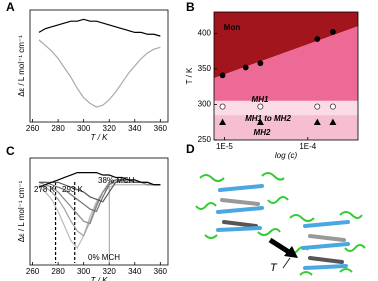 Image resolution: width=378 pixels, height=281 pixels. What do you see at coordinates (190, 7) in the screenshot?
I see `panel-label: B` at bounding box center [190, 7].